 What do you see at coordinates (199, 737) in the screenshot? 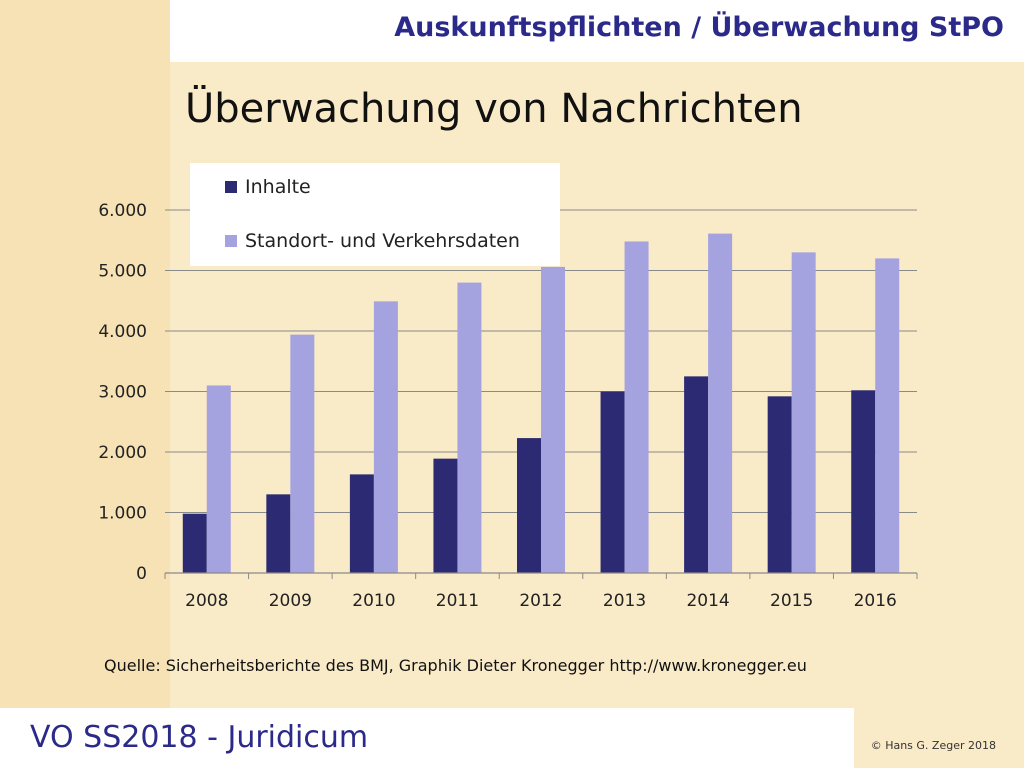
I see `footer-course-title: VO SS2018 - Juridicum` at bounding box center [199, 737].